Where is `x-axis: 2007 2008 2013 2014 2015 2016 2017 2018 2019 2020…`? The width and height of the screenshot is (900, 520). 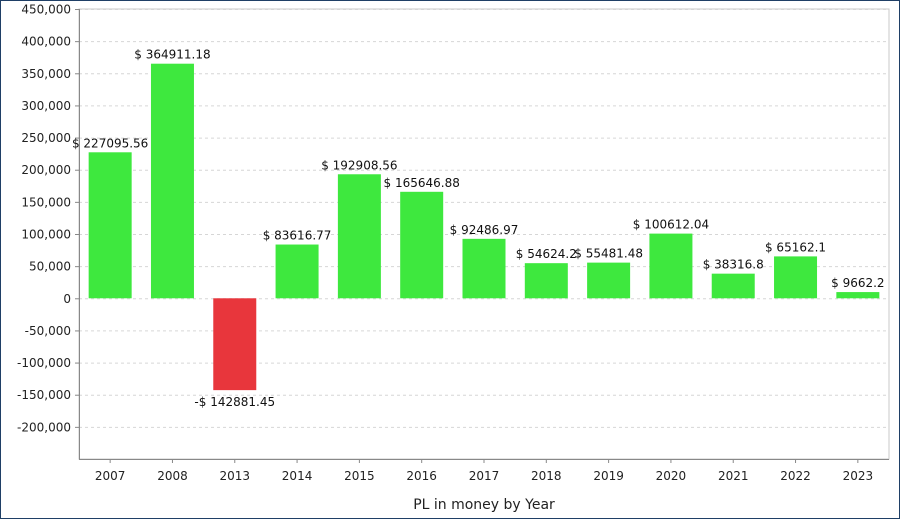 x-axis: 2007 2008 2013 2014 2015 2016 2017 2018 2019 2020… is located at coordinates (484, 471).